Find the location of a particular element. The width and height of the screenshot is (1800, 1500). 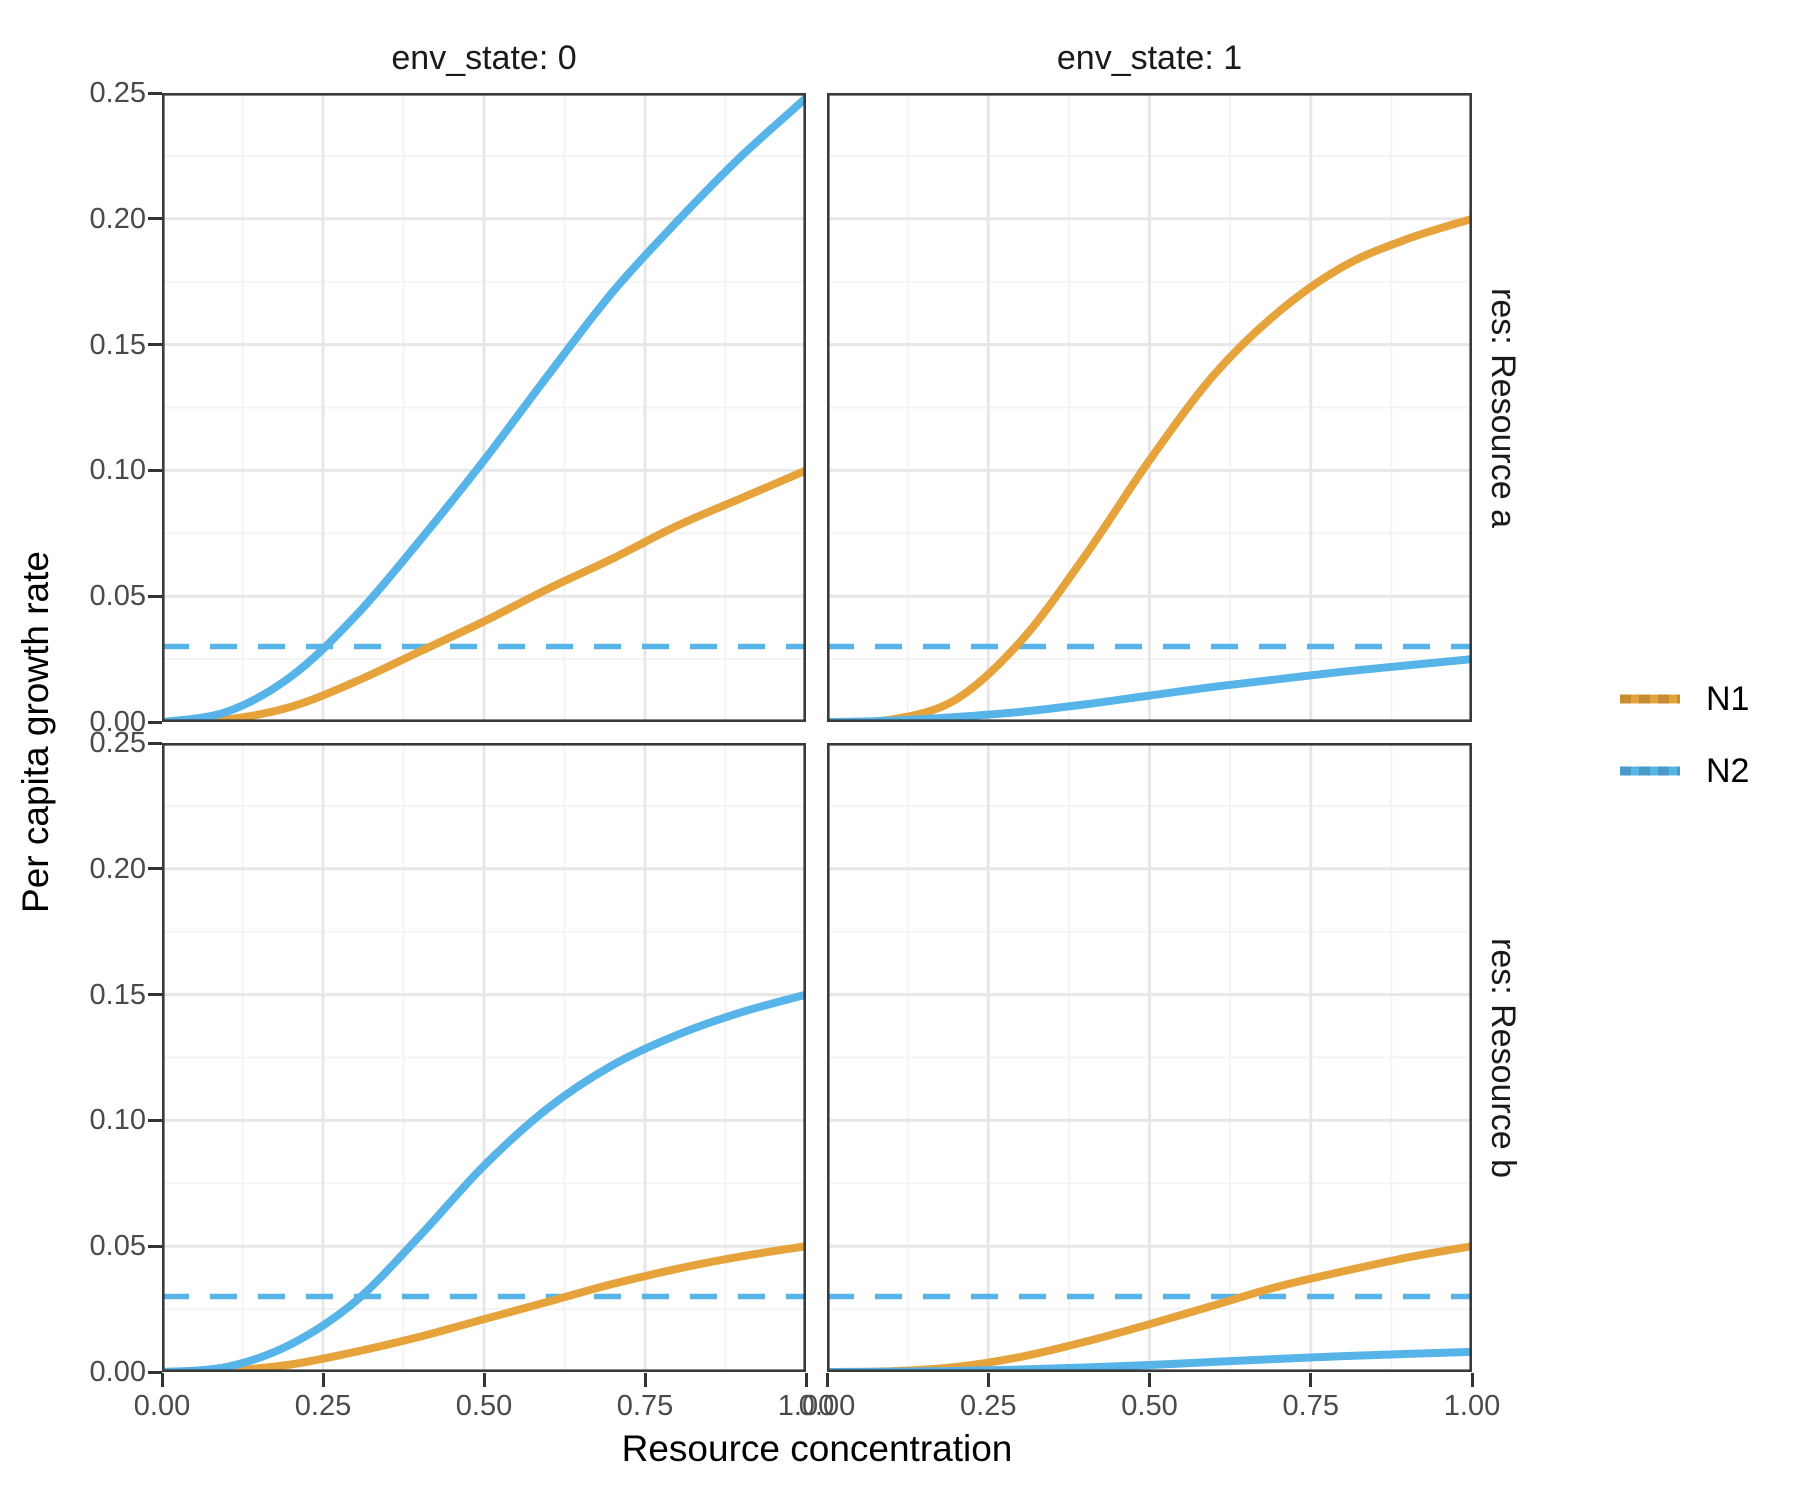

legend: N1 N2 is located at coordinates (1709, 739).